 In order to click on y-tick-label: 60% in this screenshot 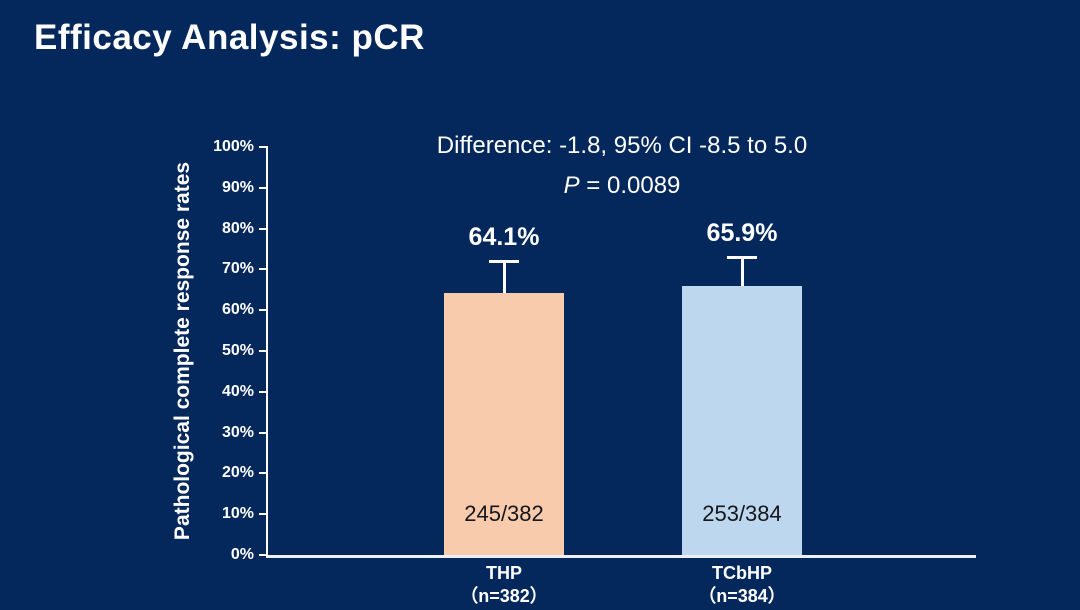, I will do `click(237, 309)`.